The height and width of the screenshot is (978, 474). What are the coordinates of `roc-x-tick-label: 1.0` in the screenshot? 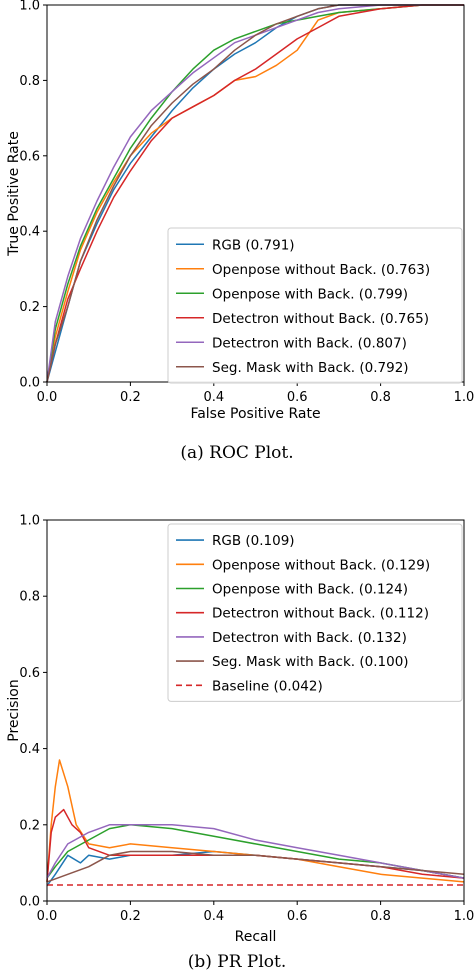 It's located at (464, 397).